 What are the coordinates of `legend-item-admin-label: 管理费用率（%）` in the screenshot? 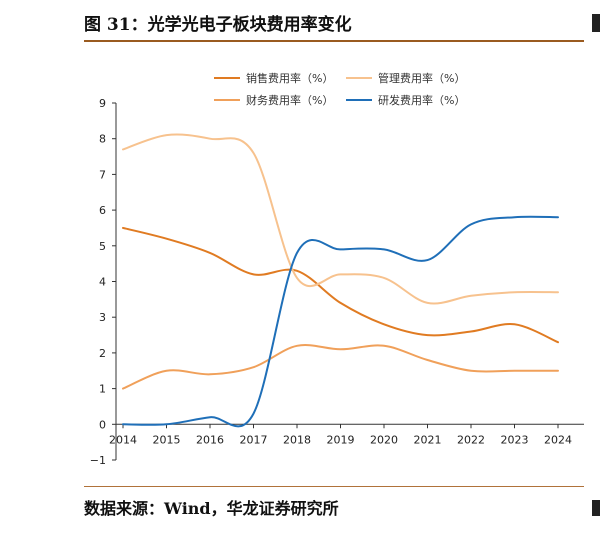 It's located at (421, 78).